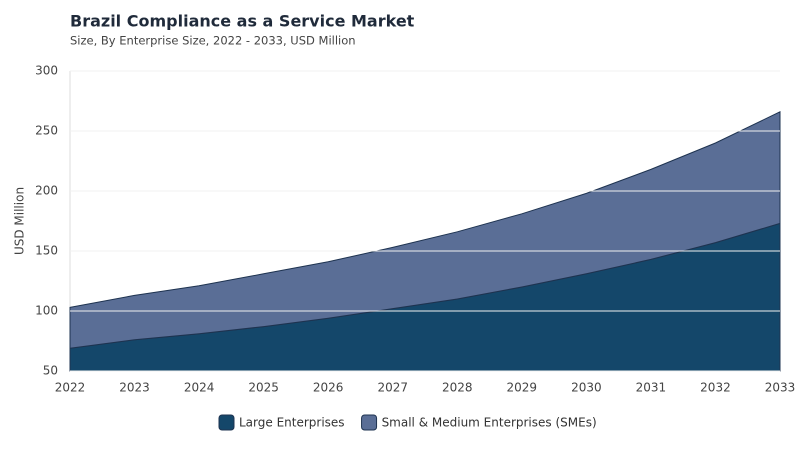 Image resolution: width=800 pixels, height=450 pixels. What do you see at coordinates (392, 388) in the screenshot?
I see `x-tick-label: 2027` at bounding box center [392, 388].